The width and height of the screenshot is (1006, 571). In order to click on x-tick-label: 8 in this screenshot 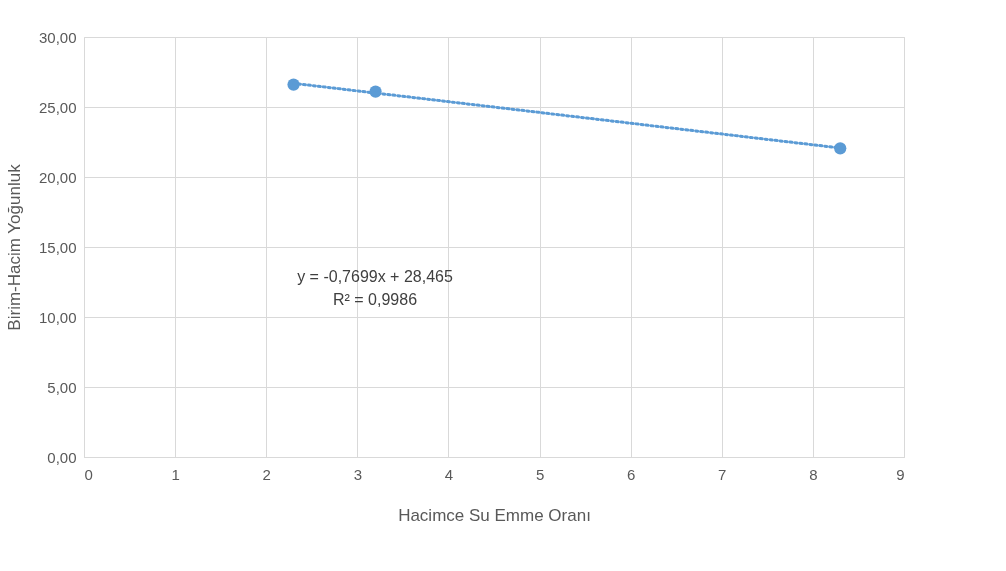, I will do `click(813, 474)`.